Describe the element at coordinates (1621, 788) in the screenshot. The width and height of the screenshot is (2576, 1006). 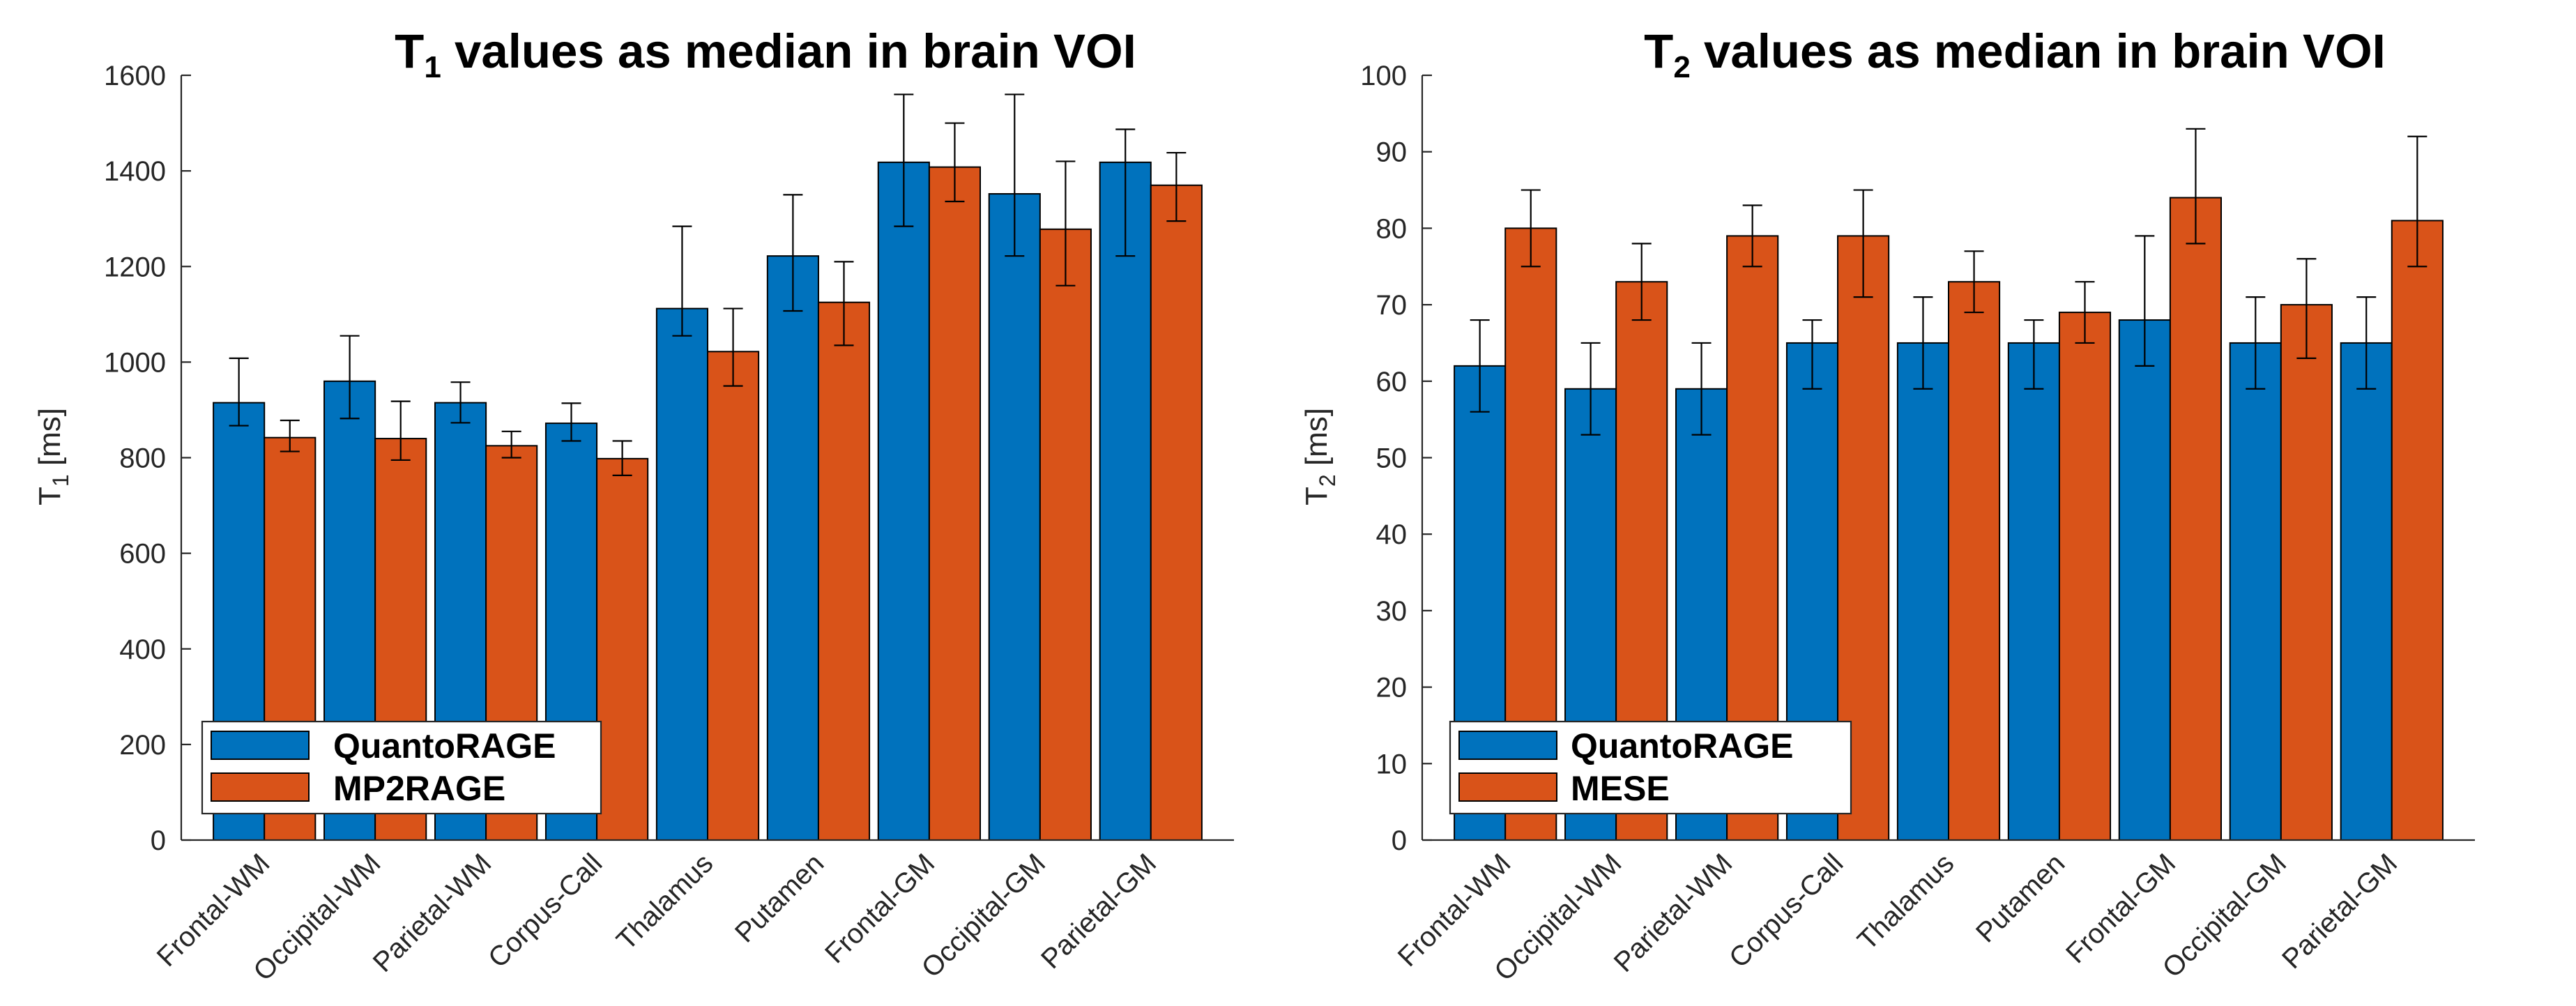
I see `chart-t2-legend-label-2: MESE` at that location.